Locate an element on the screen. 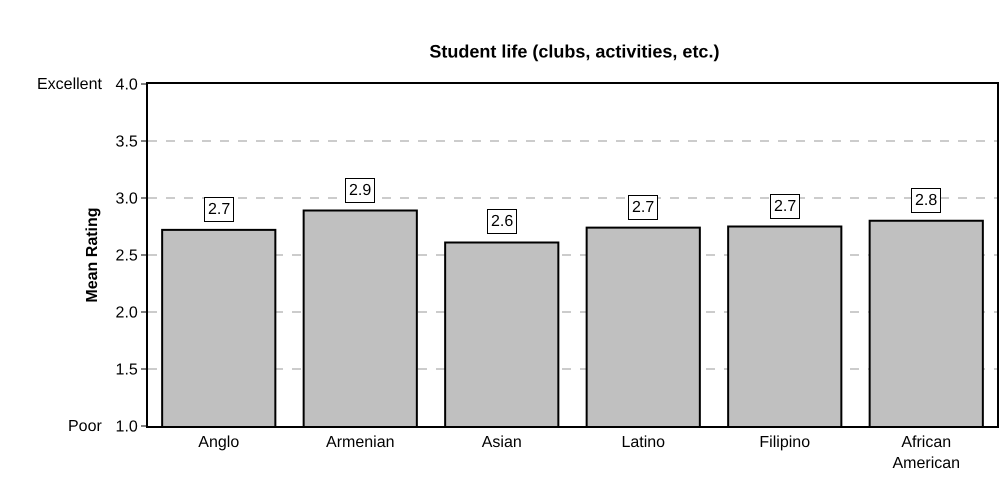  data-label: 2.6 is located at coordinates (502, 221).